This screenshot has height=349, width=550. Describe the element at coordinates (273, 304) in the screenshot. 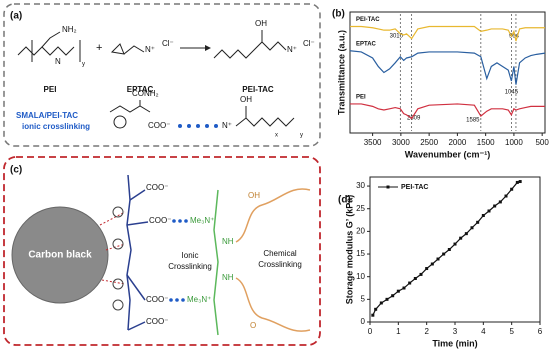

I see `crosslink` at that location.